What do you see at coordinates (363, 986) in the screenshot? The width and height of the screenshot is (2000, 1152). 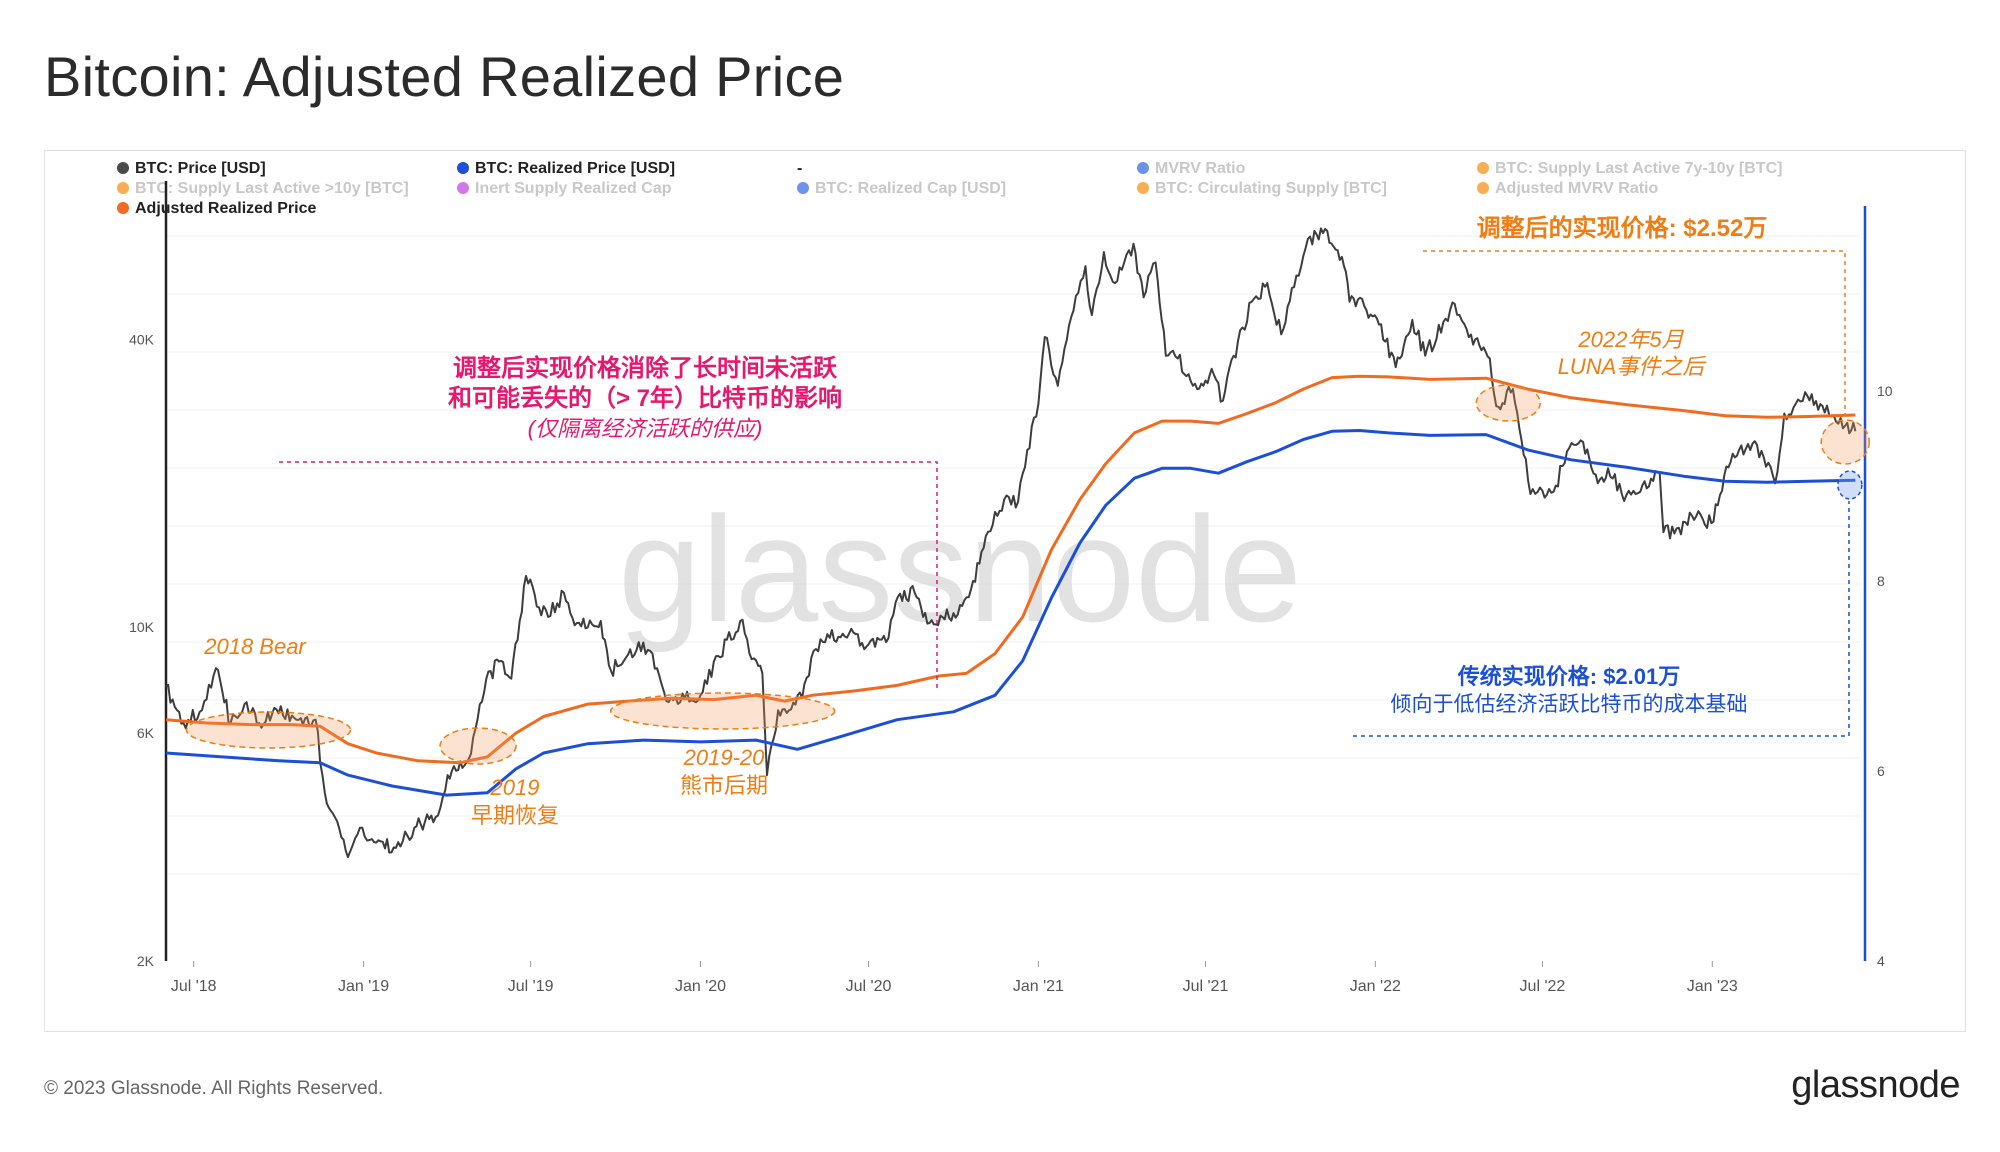 I see `x-tick-label: Jan '19` at bounding box center [363, 986].